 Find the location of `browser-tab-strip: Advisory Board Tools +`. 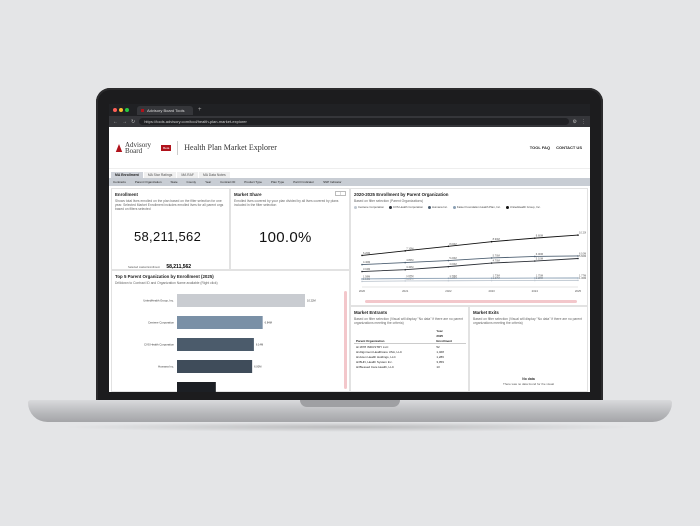

browser-tab-strip: Advisory Board Tools + is located at coordinates (349, 110).